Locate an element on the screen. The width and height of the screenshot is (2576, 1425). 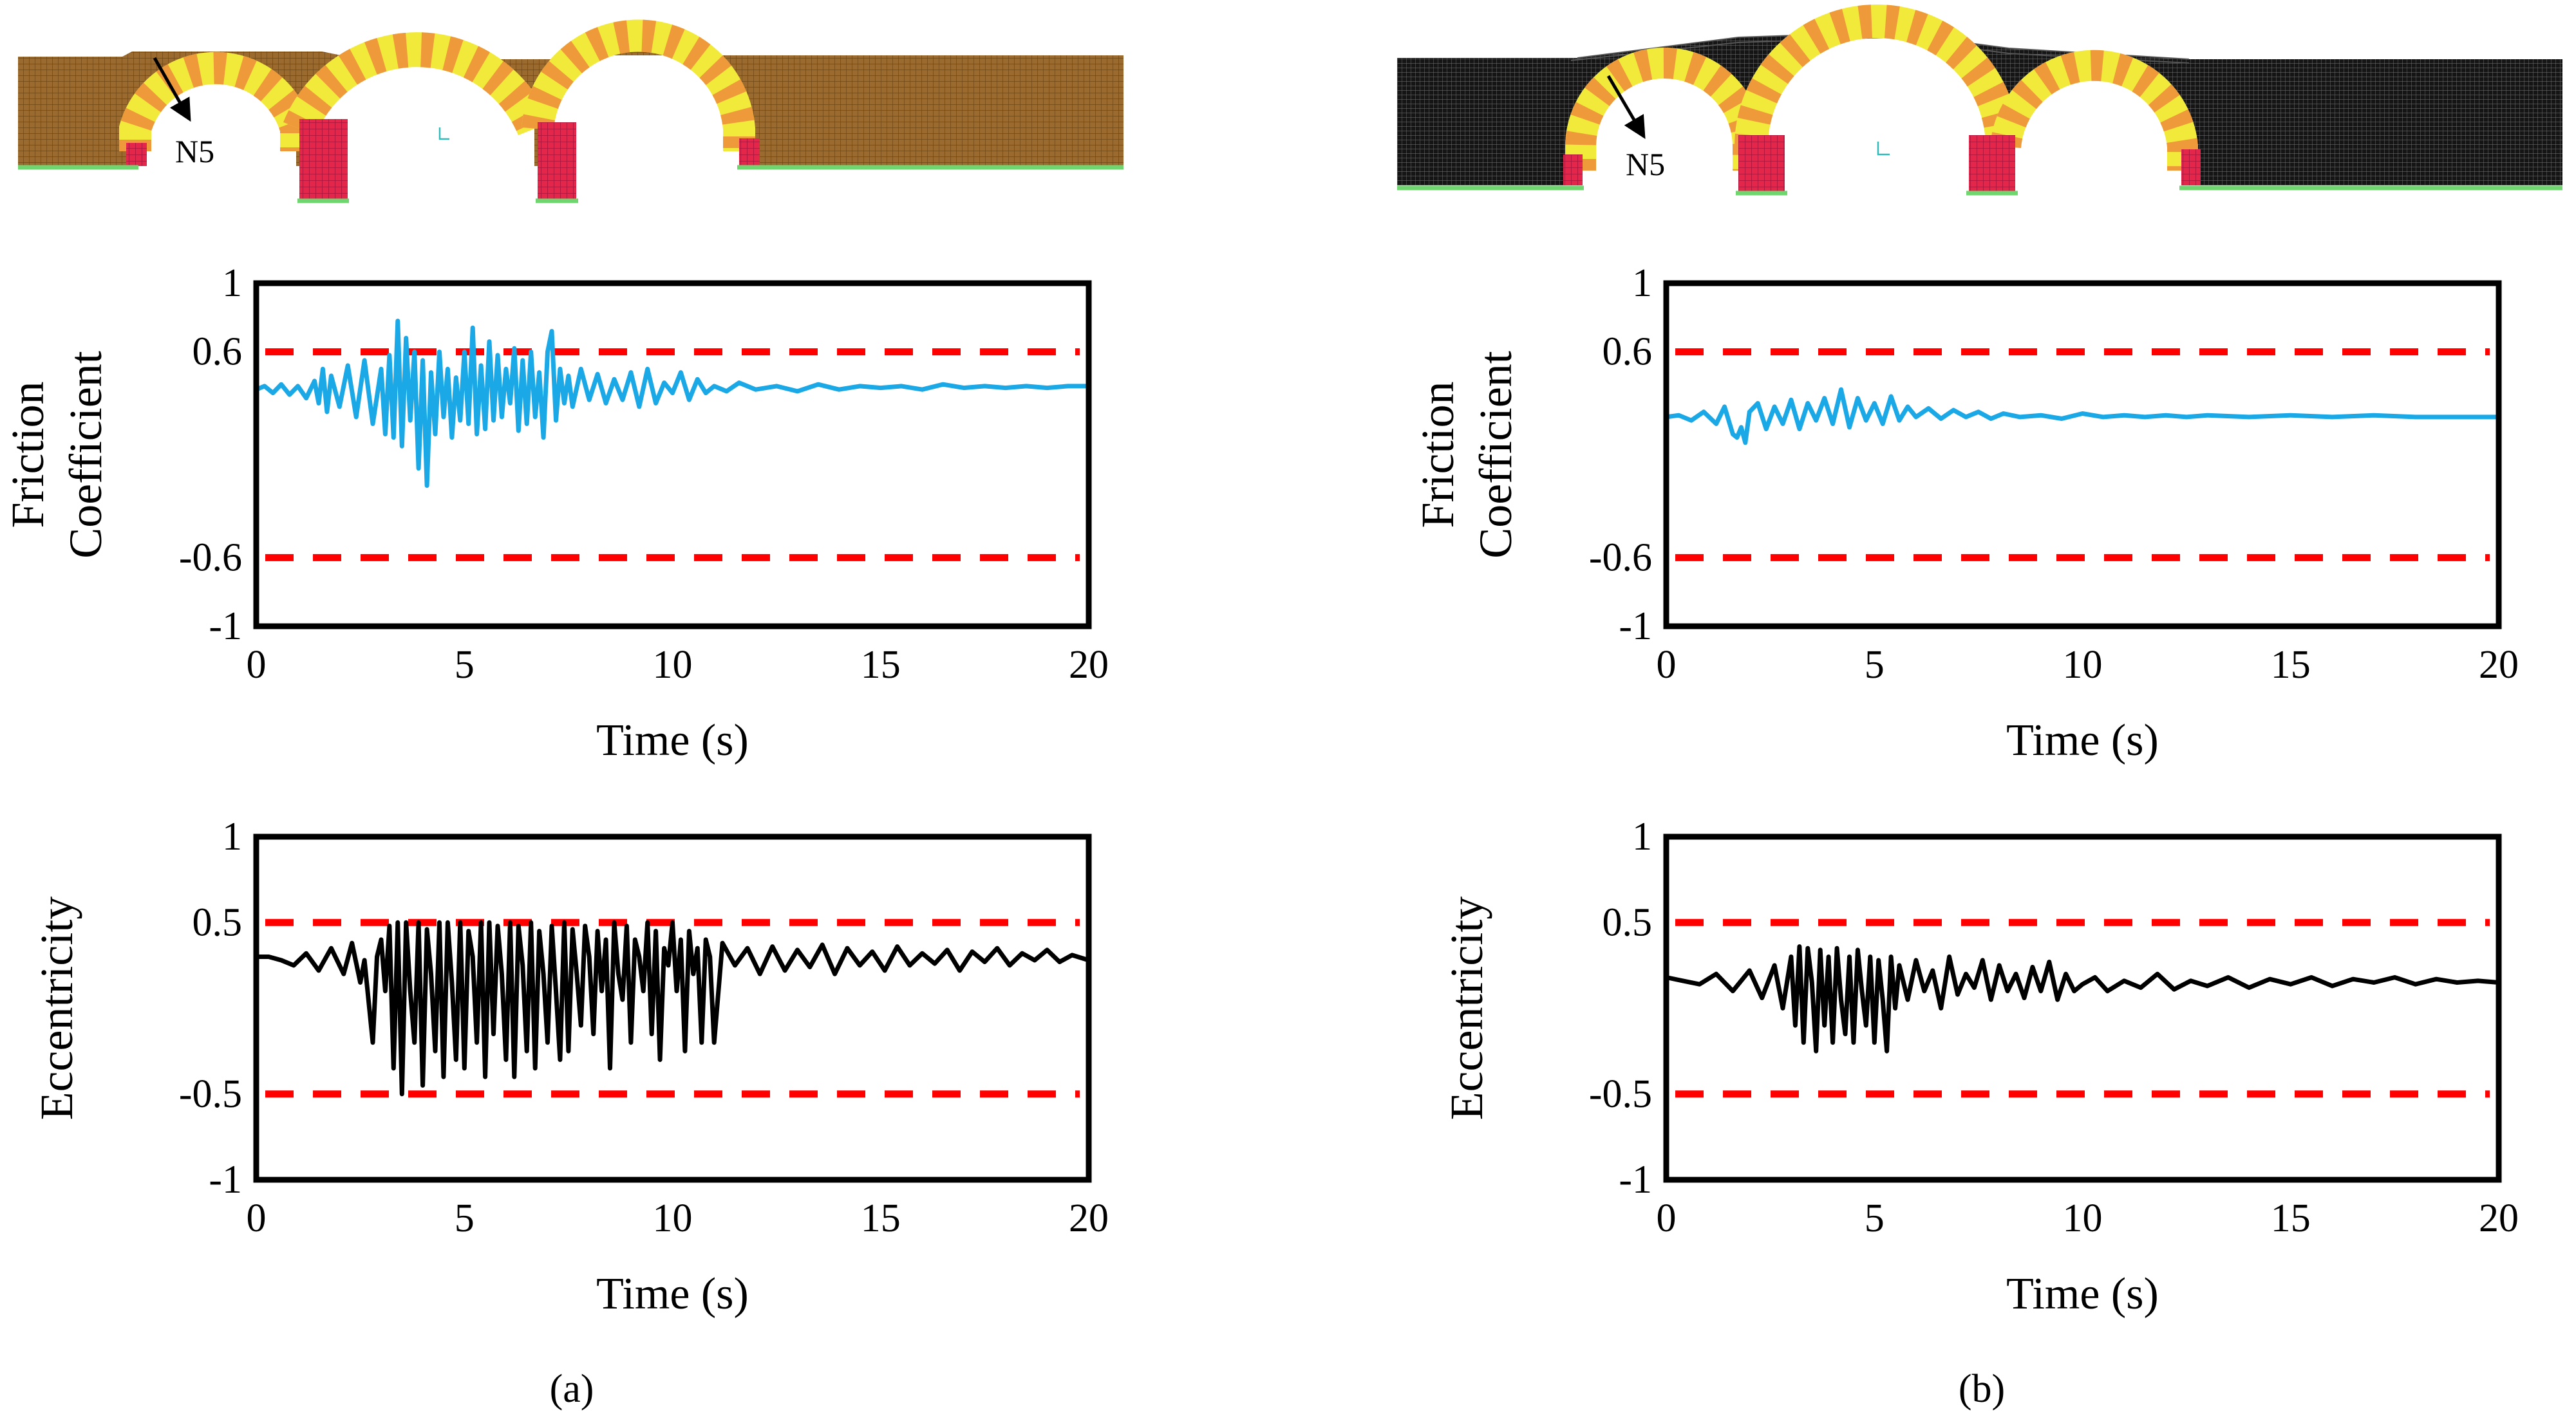
bridge-b-arch-rings is located at coordinates (1881, 88).